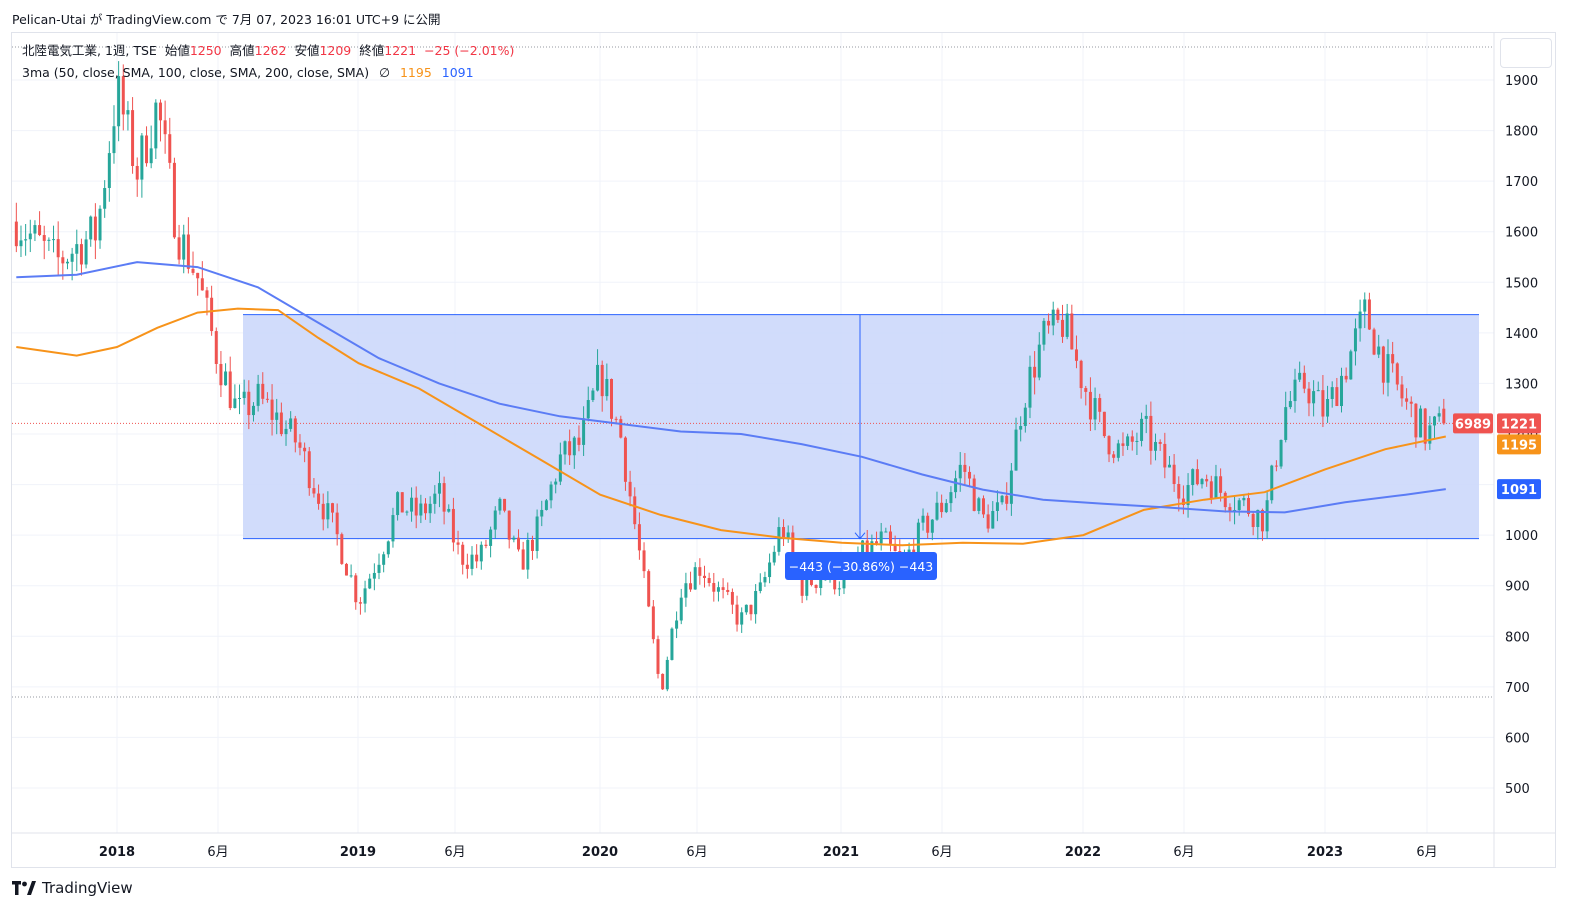 The height and width of the screenshot is (914, 1576). What do you see at coordinates (384, 72) in the screenshot?
I see `hidden-eye-icon: ∅` at bounding box center [384, 72].